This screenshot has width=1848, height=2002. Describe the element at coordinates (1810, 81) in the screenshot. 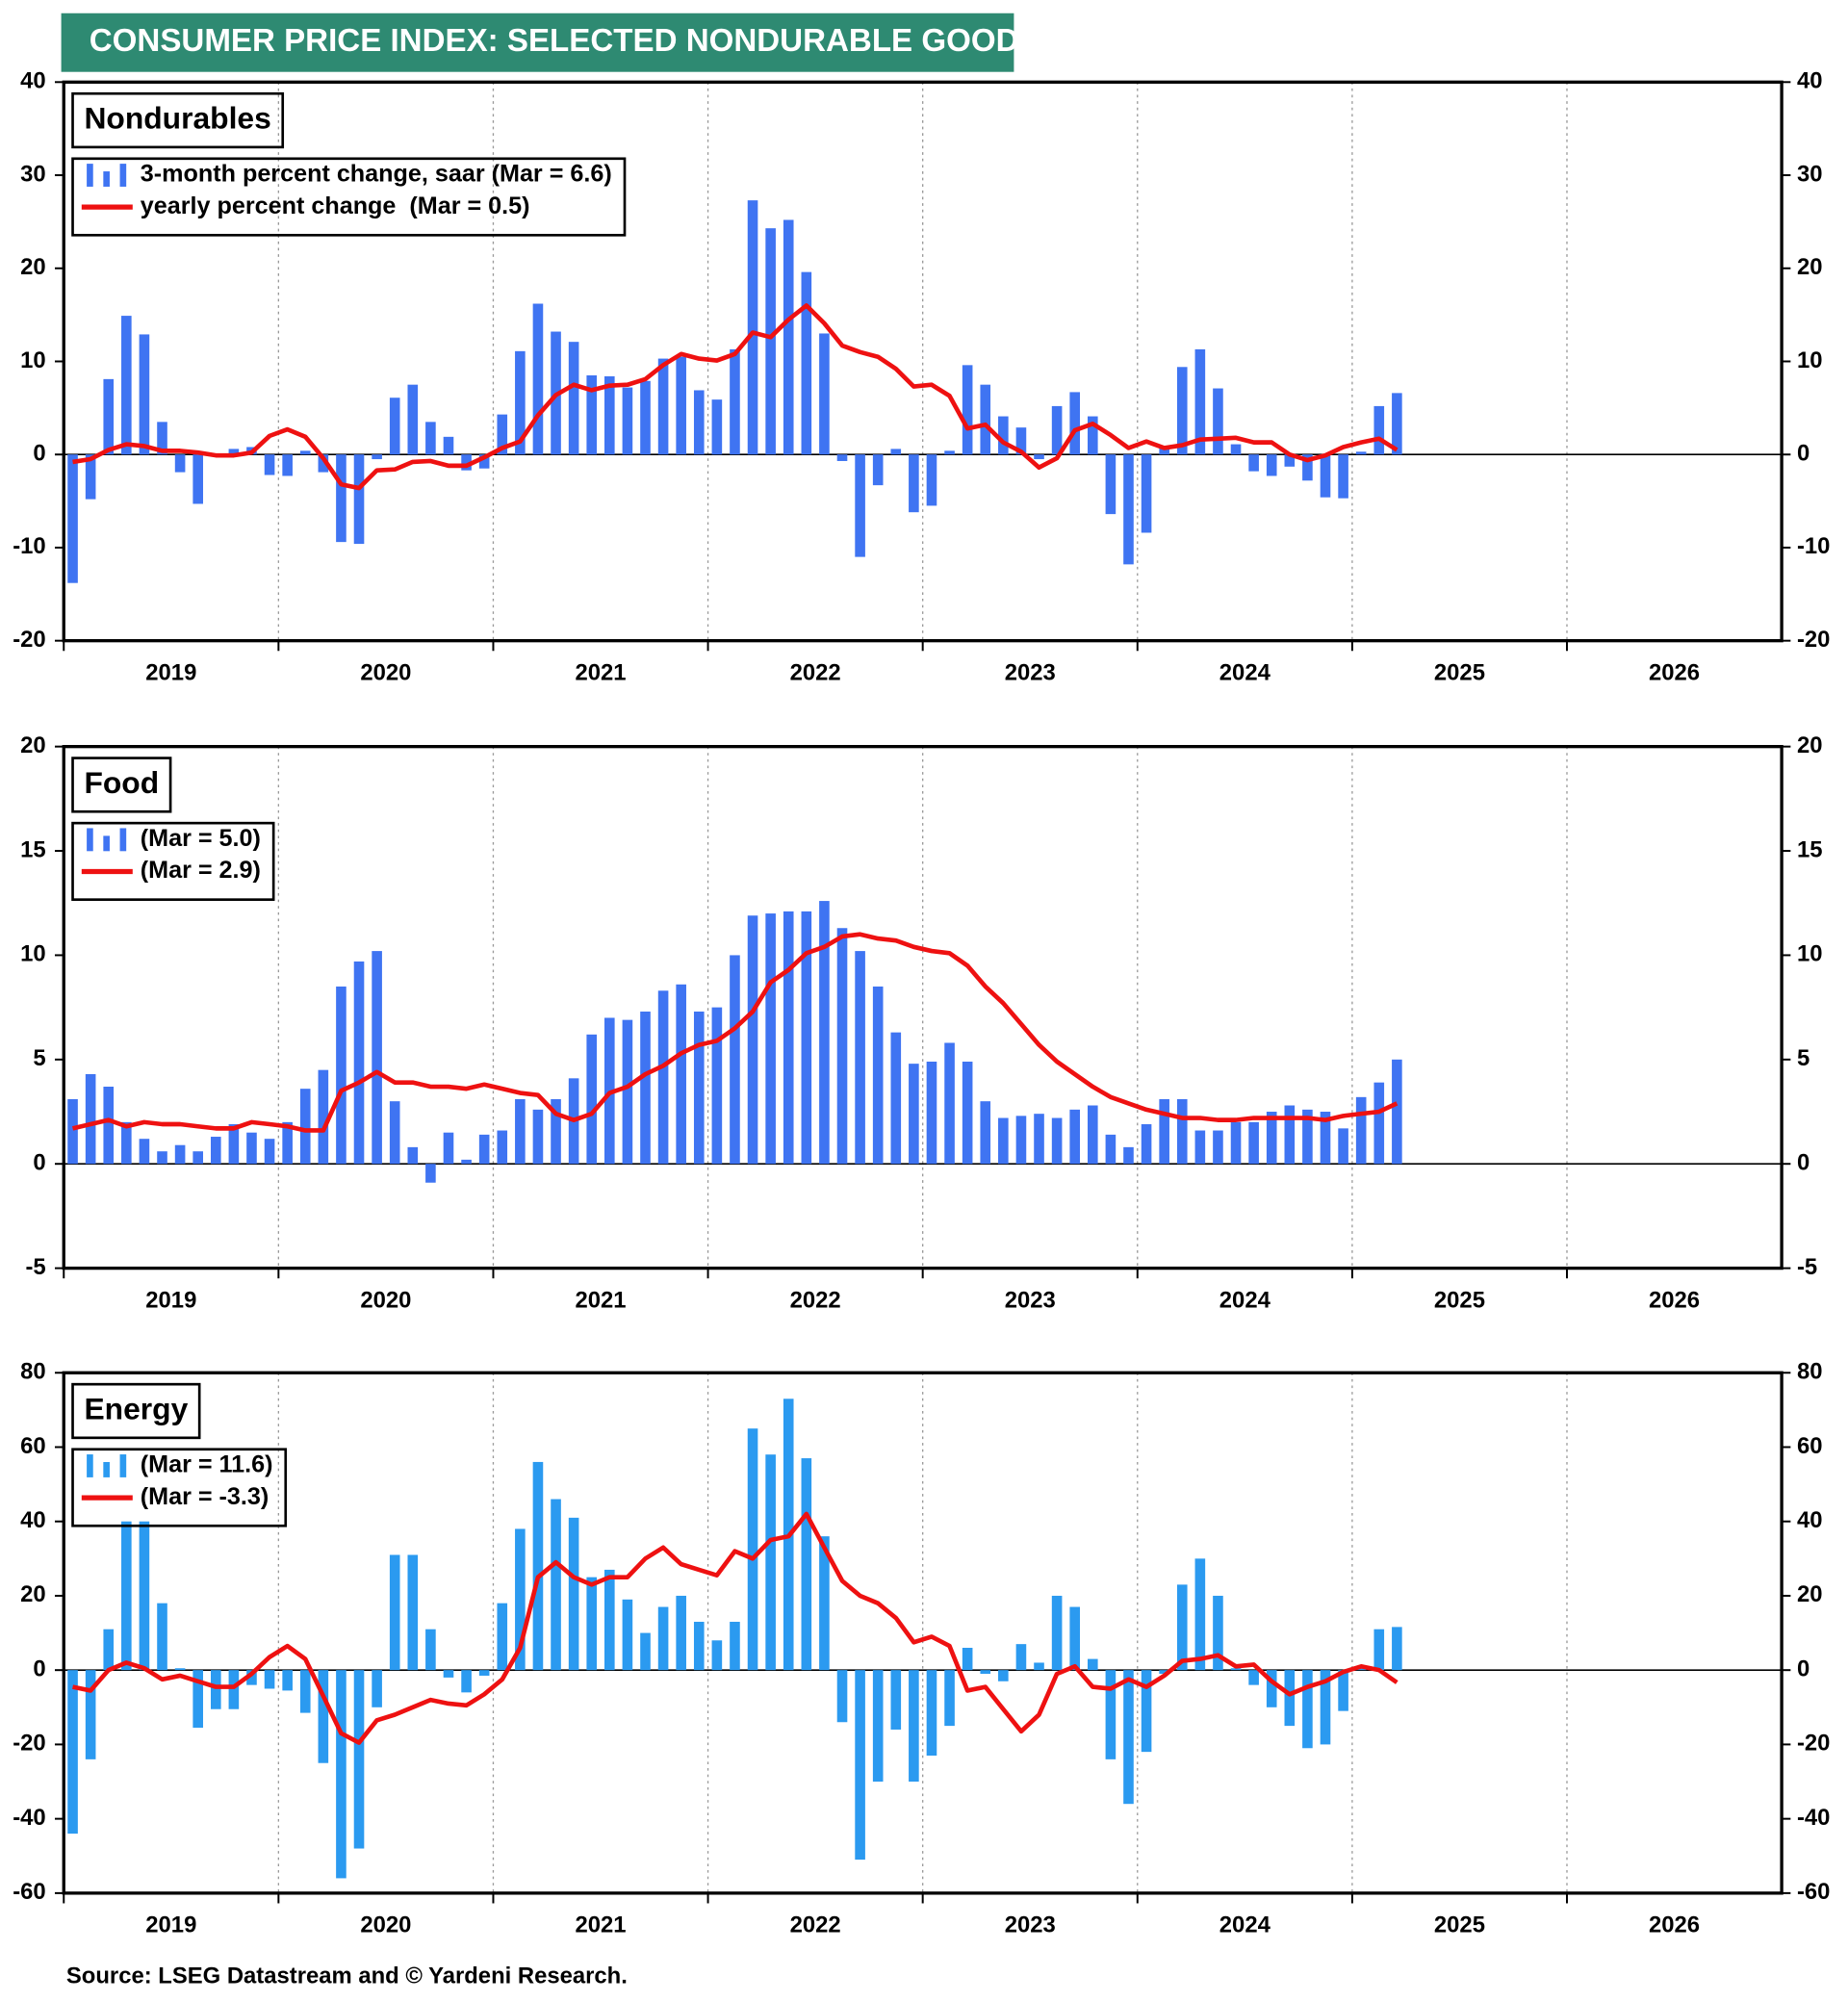

I see `y-tick-label-right: 40` at that location.